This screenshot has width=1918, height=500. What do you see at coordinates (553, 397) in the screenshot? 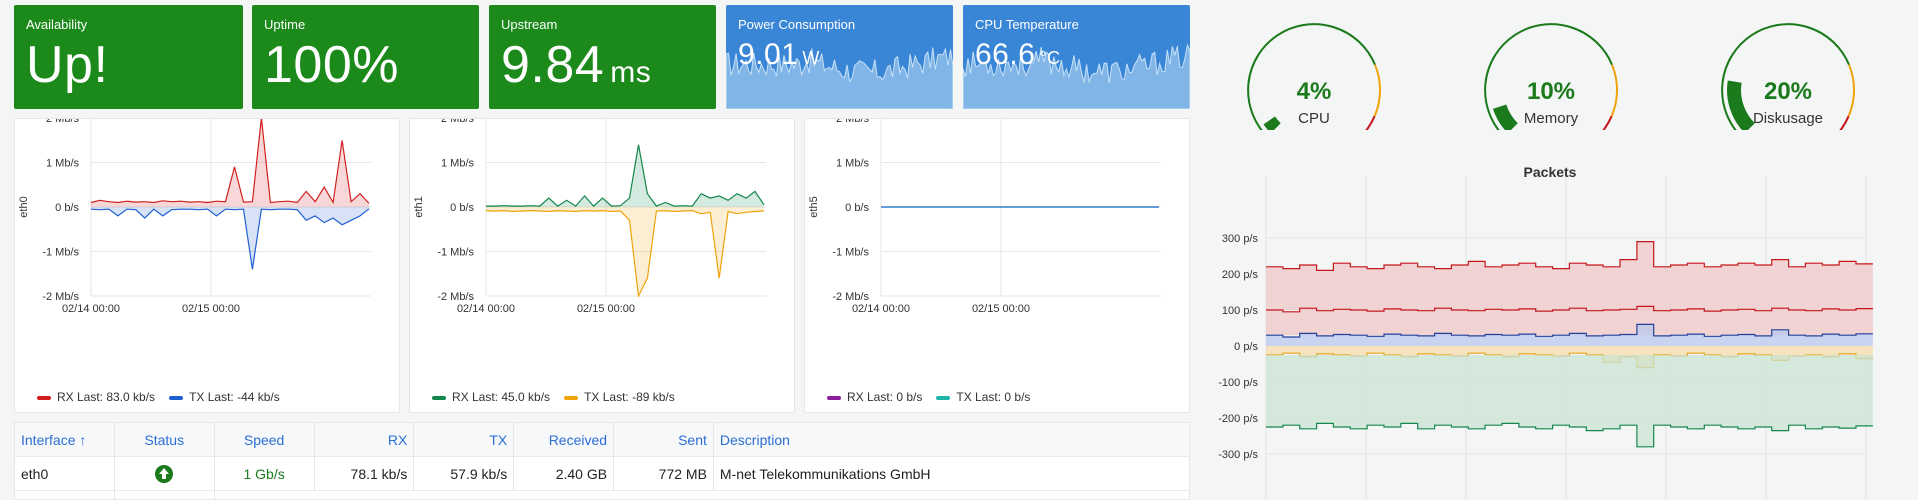
I see `legend-eth1: RX Last: 45.0 kb/s TX Last: -89 kb/s` at bounding box center [553, 397].